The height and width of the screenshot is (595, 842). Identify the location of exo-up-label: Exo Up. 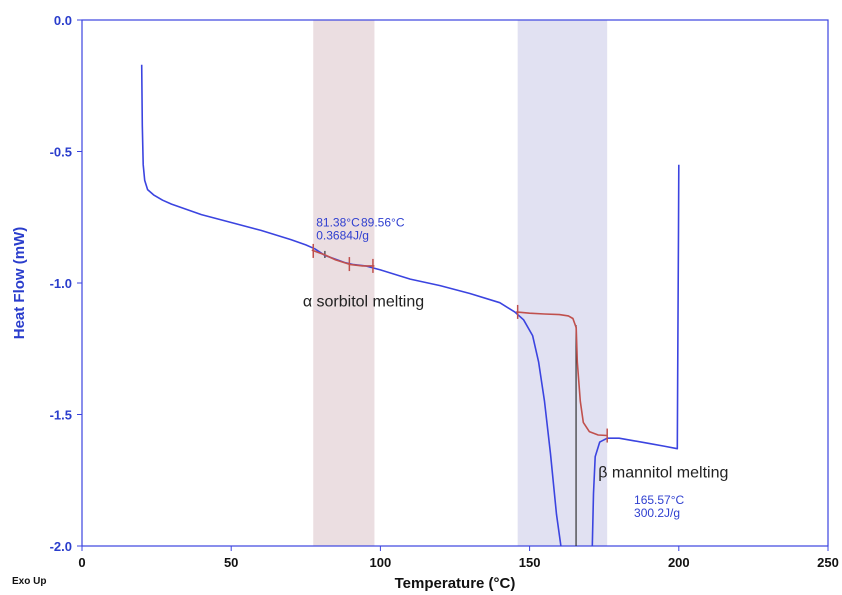
(29, 581).